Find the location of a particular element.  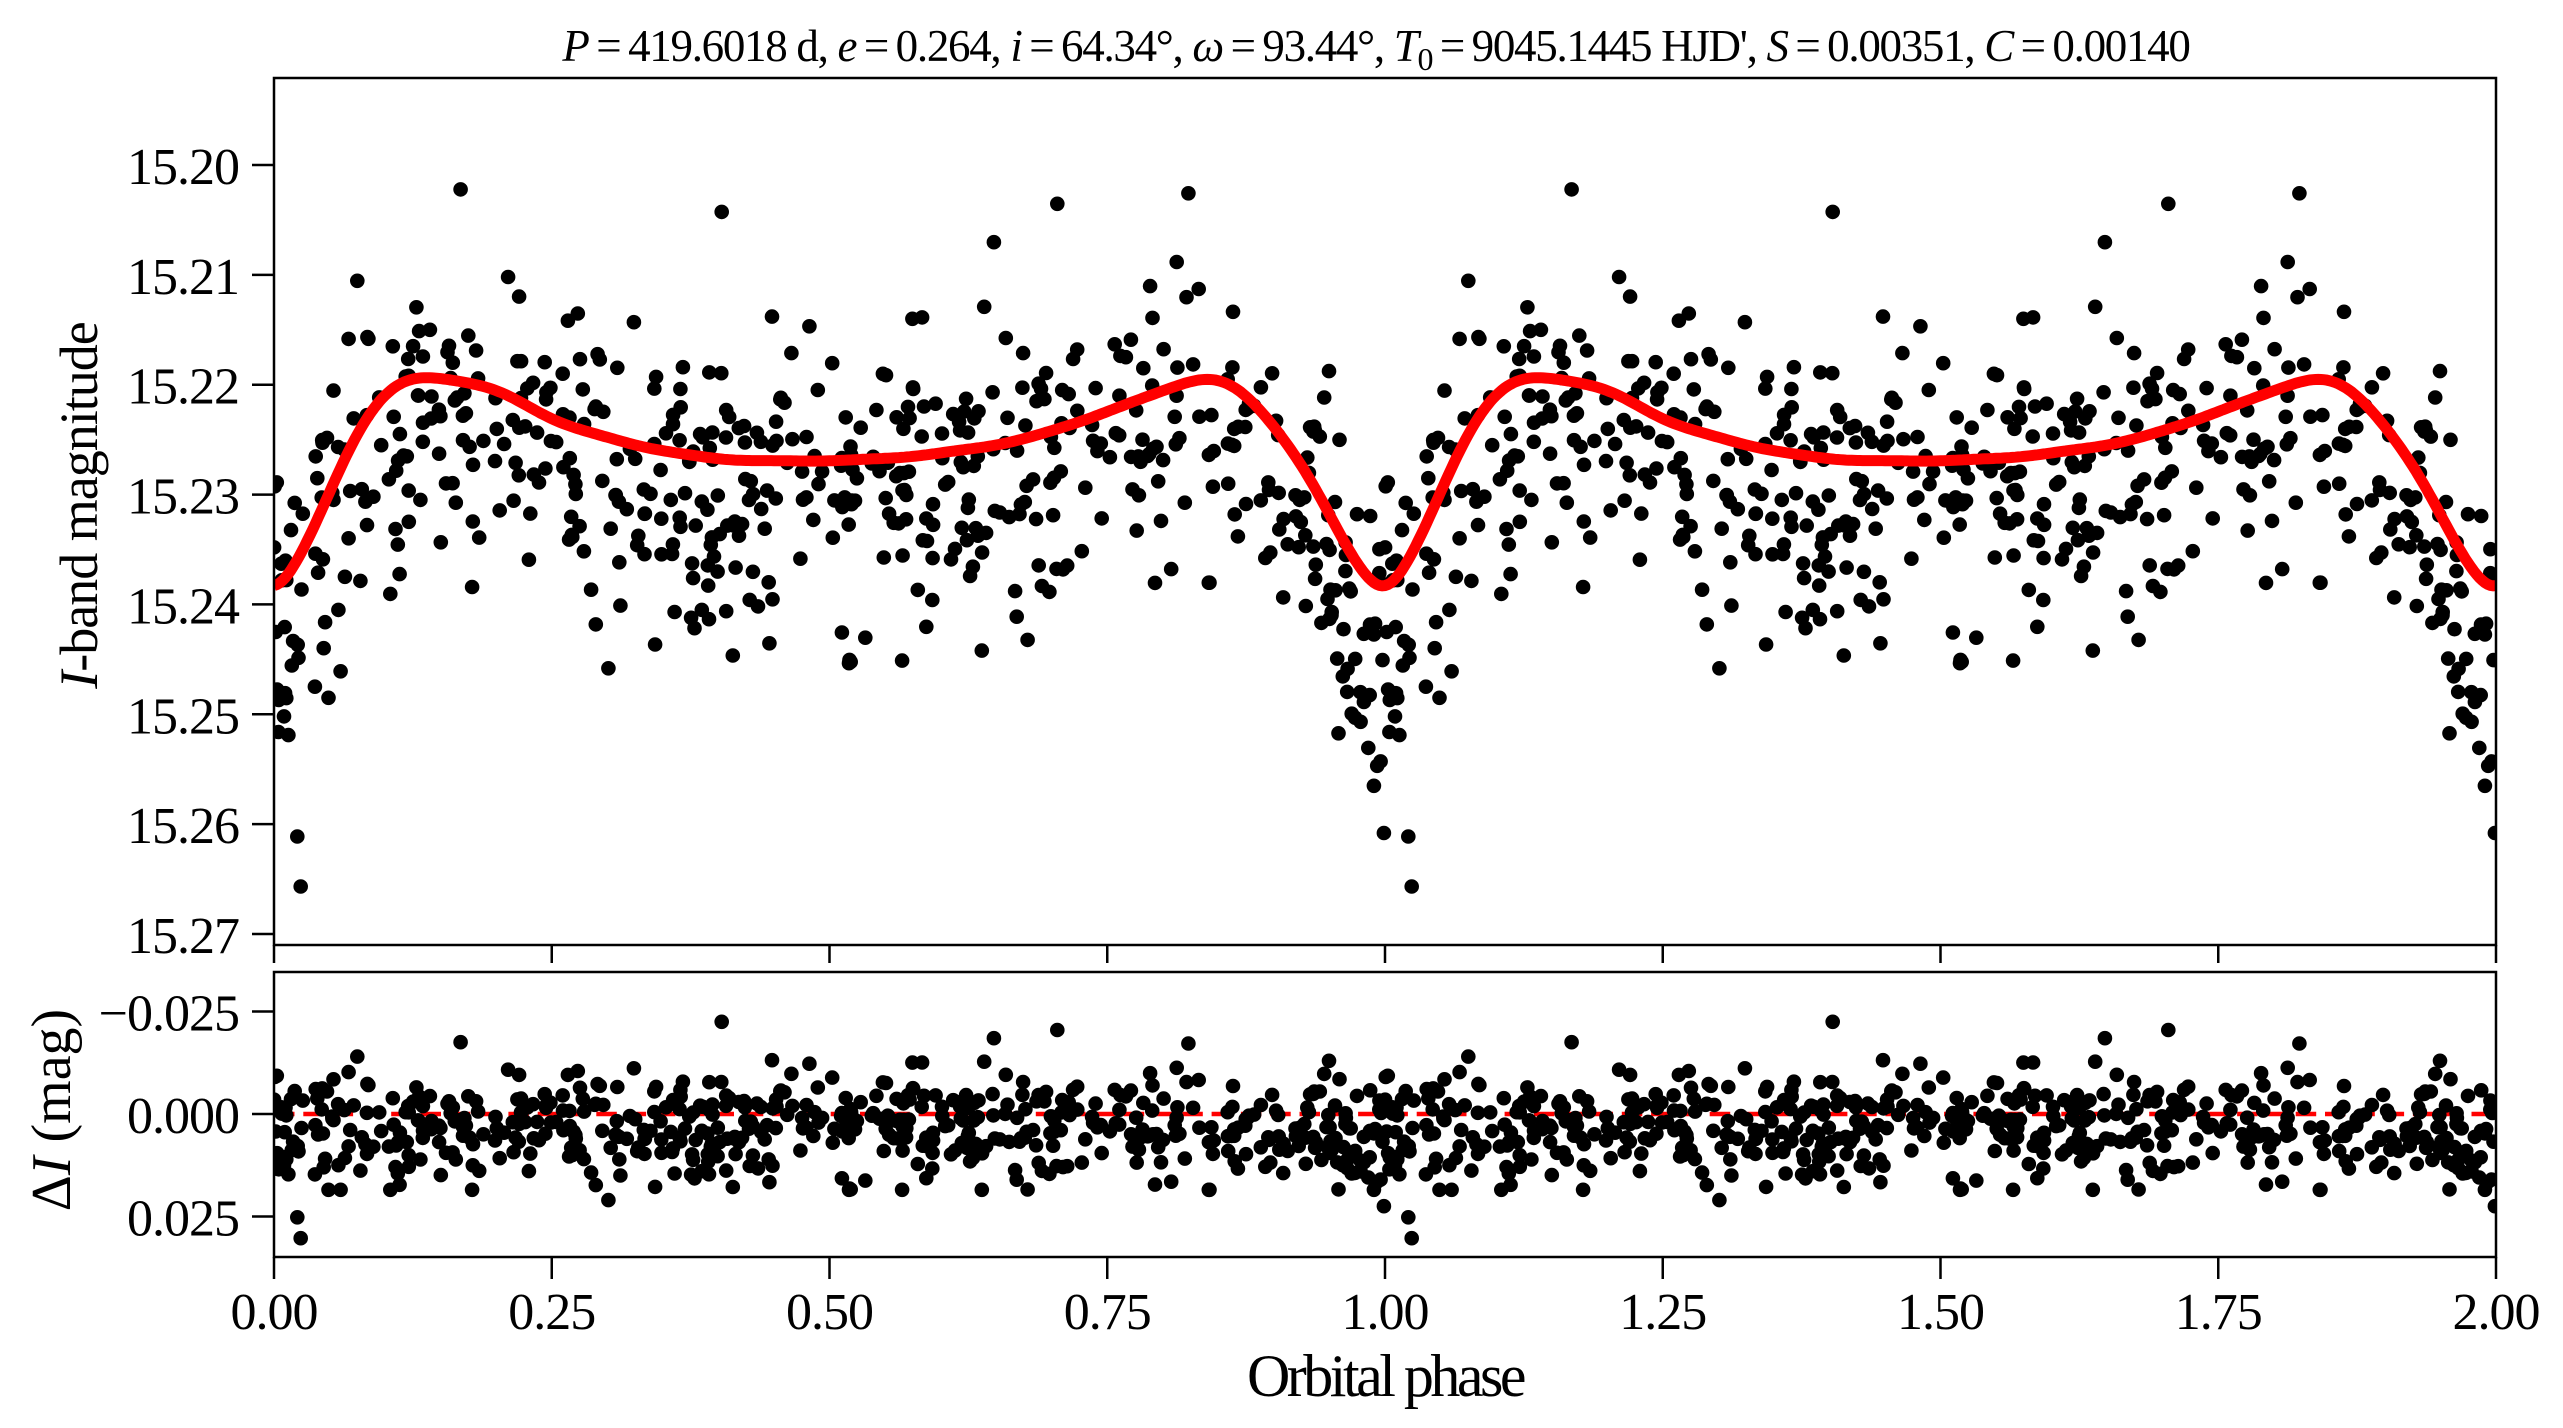

svg-text: 1.25 is located at coordinates (1662, 1312).